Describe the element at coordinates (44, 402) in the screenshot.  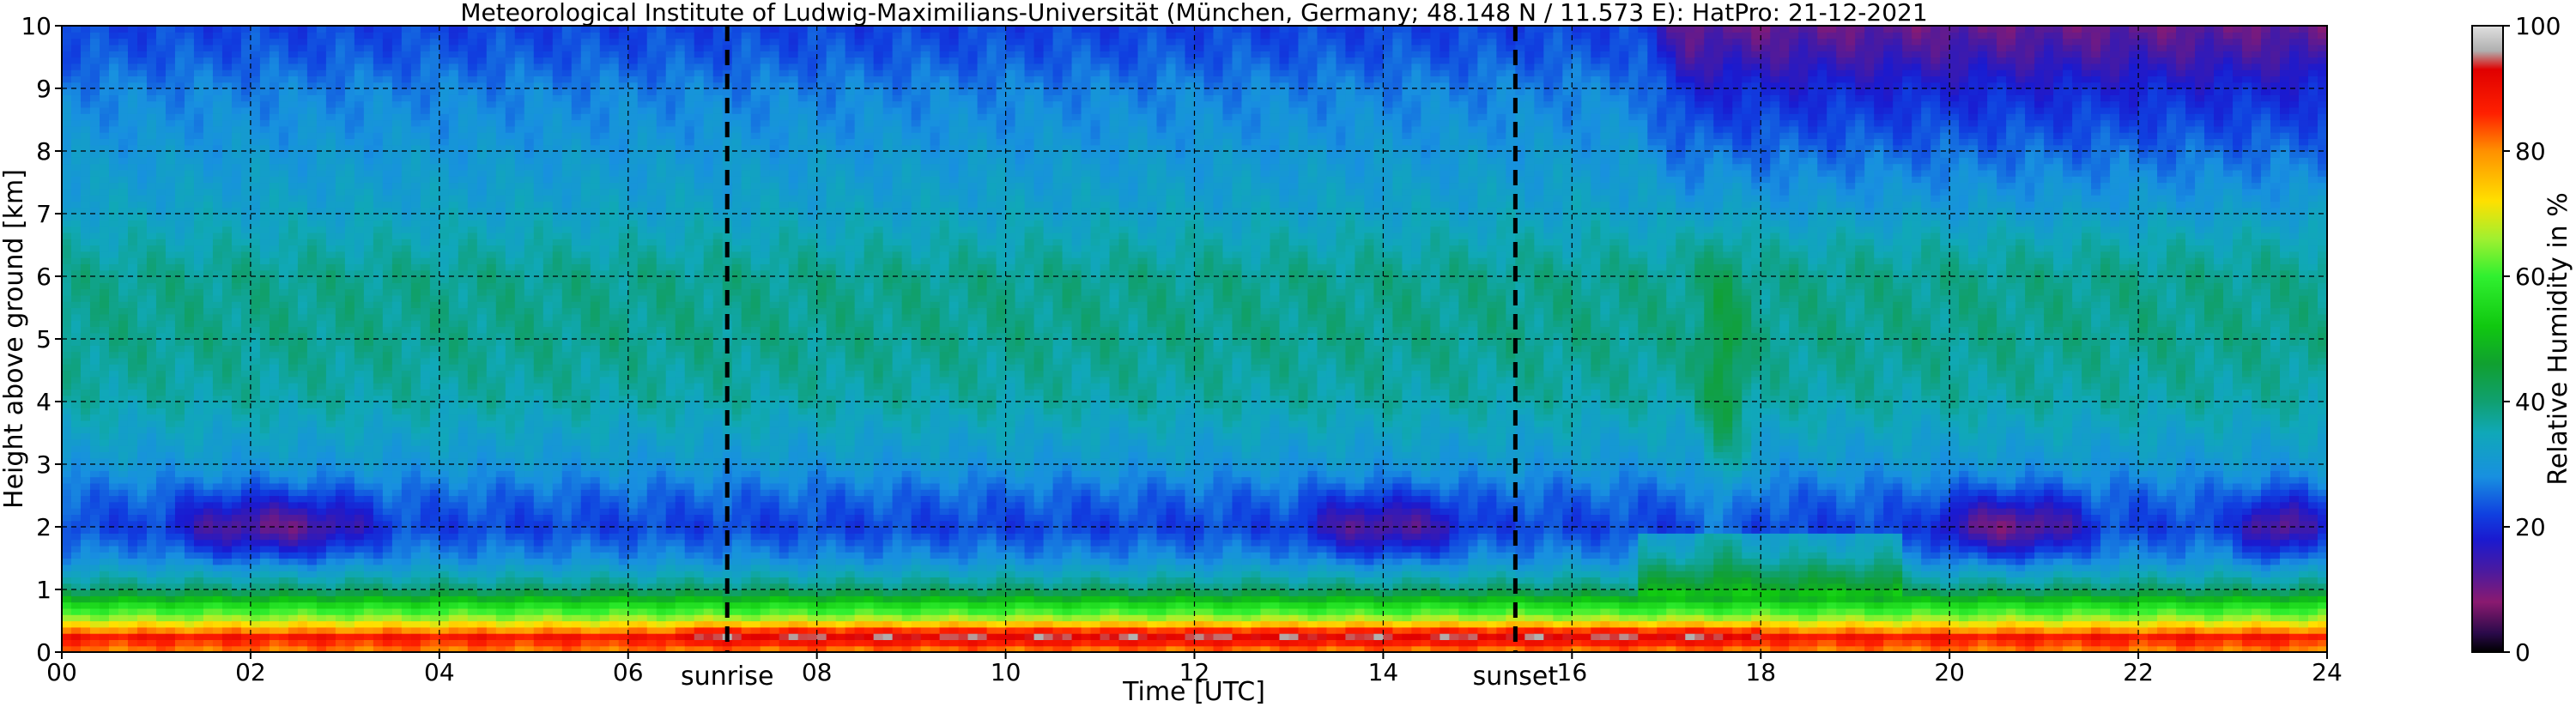
I see `y-tick-label: 4` at that location.